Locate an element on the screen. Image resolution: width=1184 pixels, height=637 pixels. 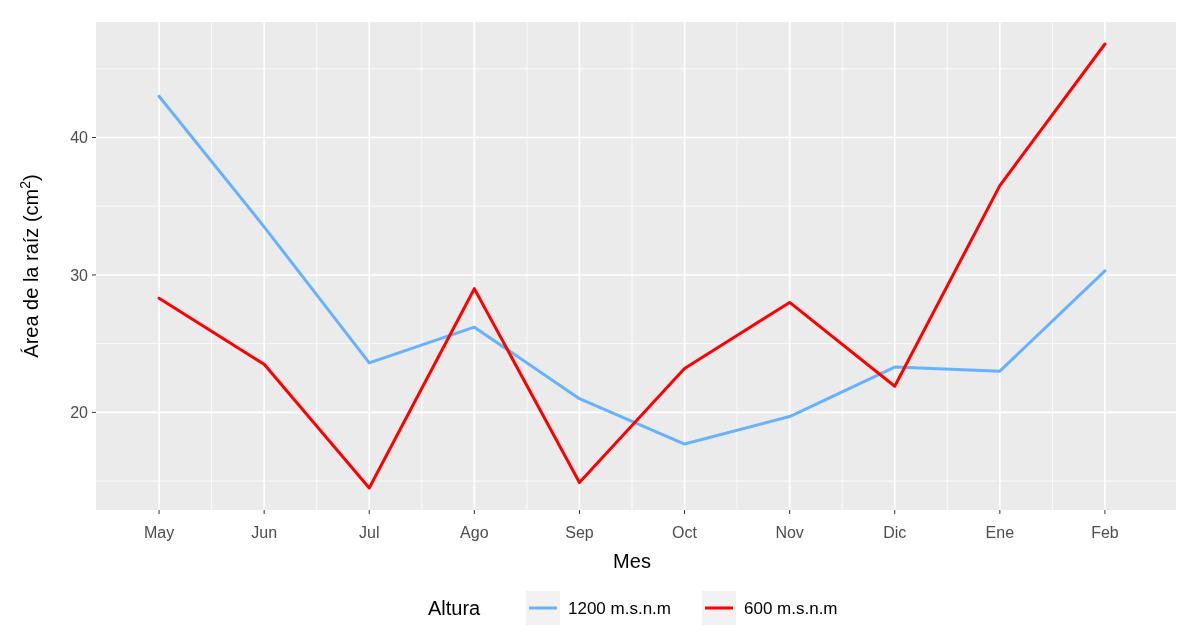
x-tick-label: Jul is located at coordinates (369, 532).